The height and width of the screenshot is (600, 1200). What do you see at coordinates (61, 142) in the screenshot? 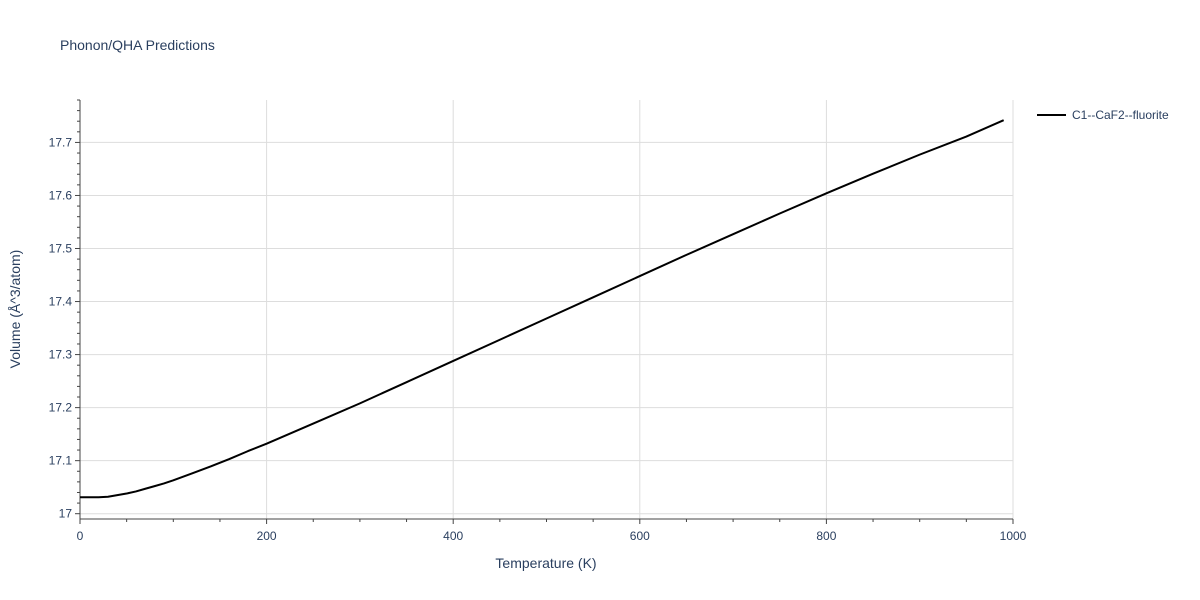
I see `y-tick-label: 17.7` at bounding box center [61, 142].